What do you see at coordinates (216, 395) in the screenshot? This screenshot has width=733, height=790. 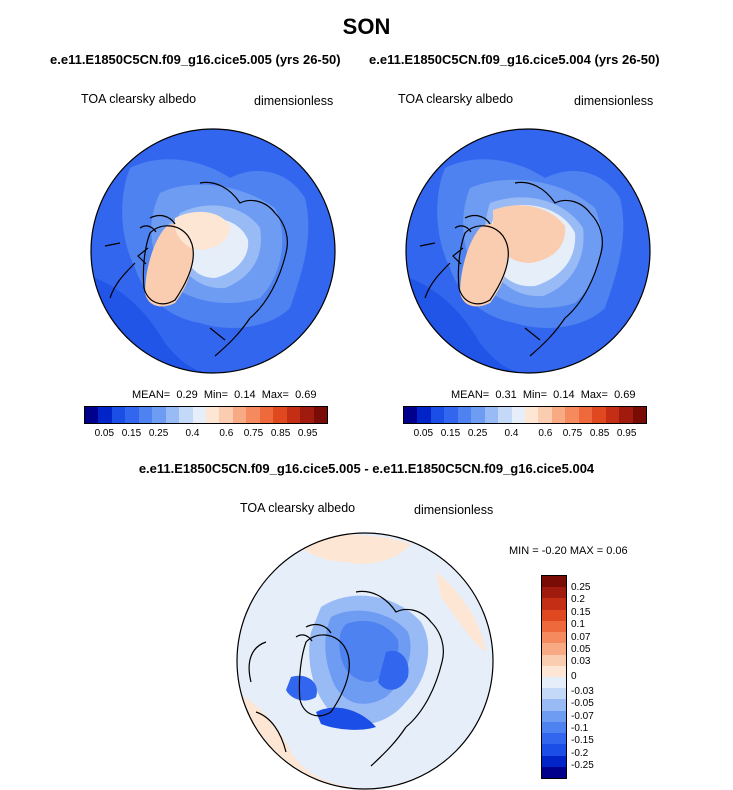 I see `left-min-label: Min=` at bounding box center [216, 395].